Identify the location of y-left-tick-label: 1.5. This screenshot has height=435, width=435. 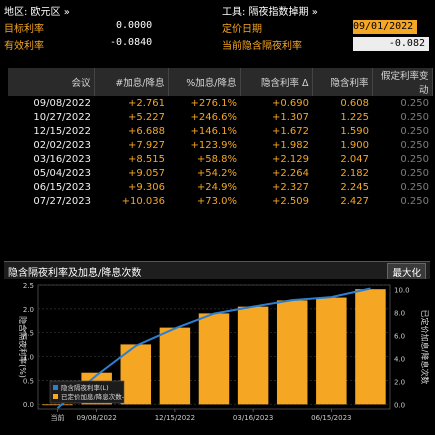
(28, 334).